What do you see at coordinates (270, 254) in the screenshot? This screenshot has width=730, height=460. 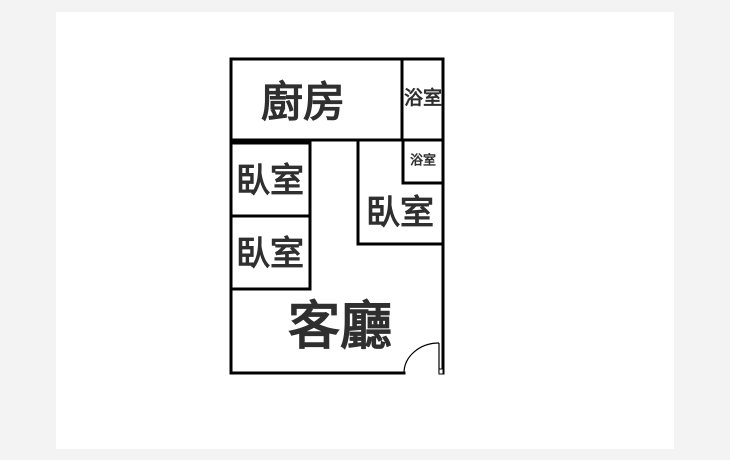 I see `room-label-bedroom-2: 臥室` at bounding box center [270, 254].